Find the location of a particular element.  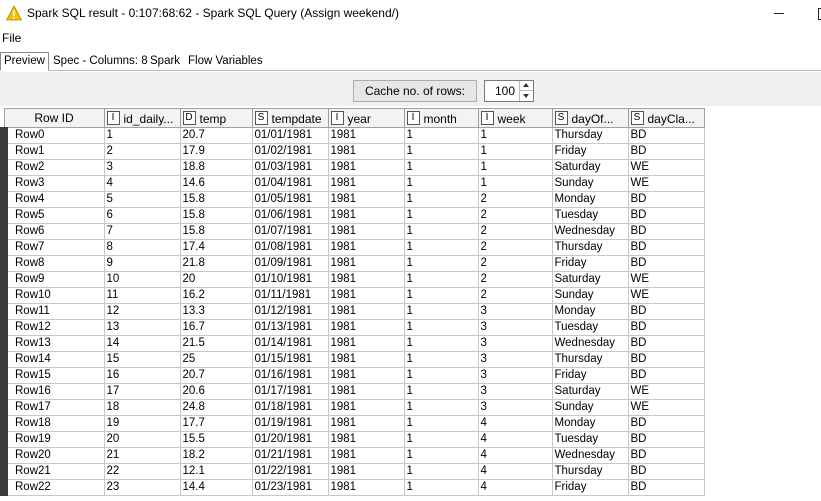

id-daily-cell: 6 is located at coordinates (142, 215).